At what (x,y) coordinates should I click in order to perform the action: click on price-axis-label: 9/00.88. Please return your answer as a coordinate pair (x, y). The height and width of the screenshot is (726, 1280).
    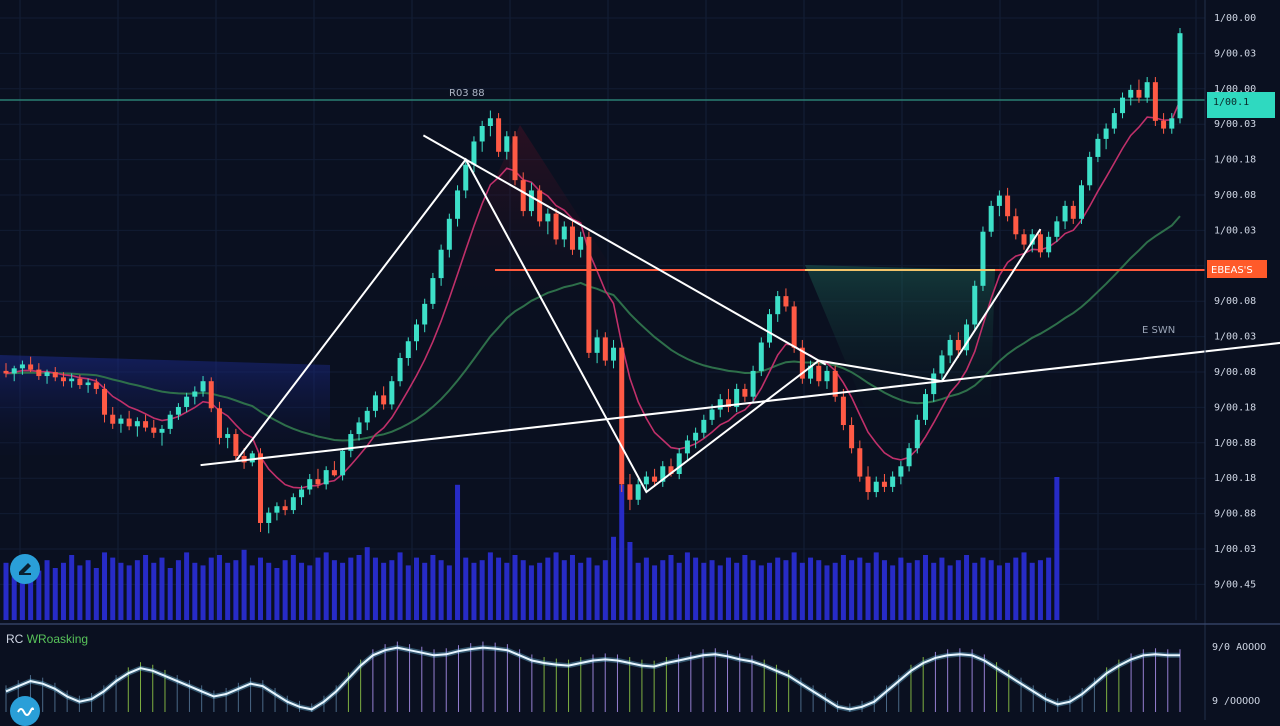
    Looking at the image, I should click on (1235, 514).